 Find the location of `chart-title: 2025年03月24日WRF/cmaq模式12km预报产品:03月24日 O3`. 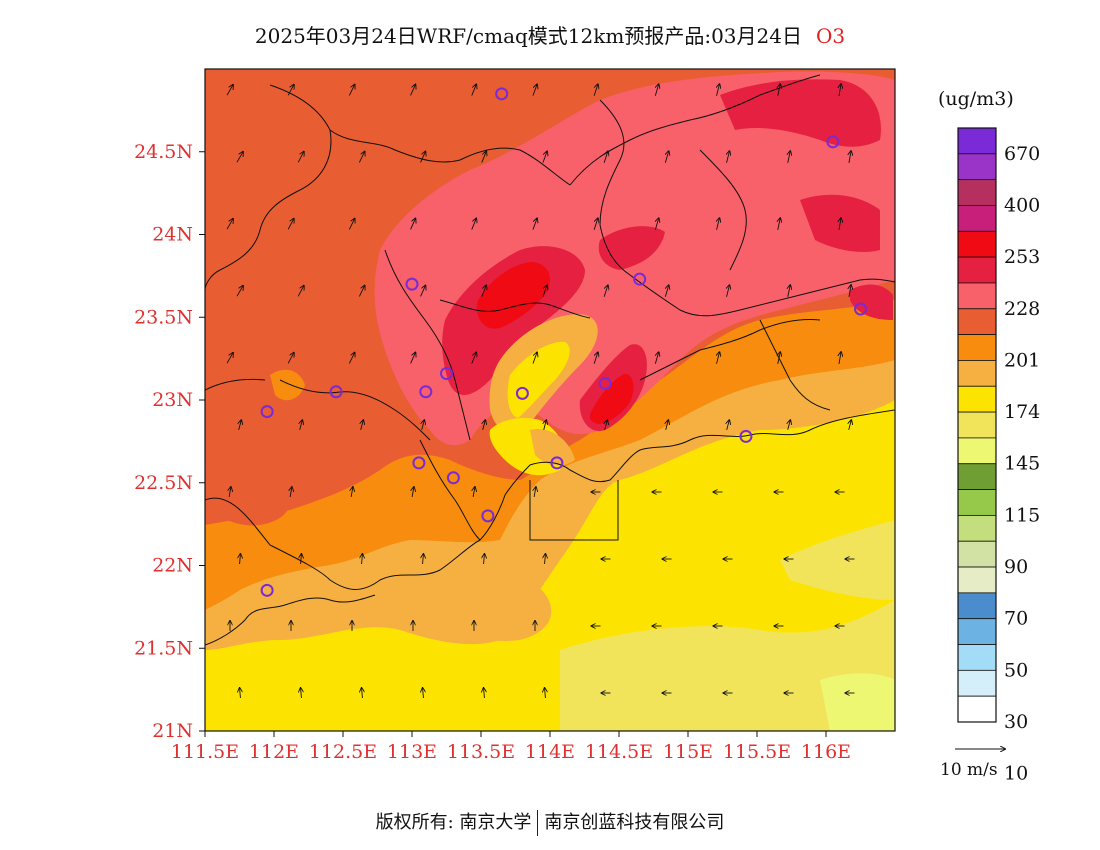

chart-title: 2025年03月24日WRF/cmaq模式12km预报产品:03月24日 O3 is located at coordinates (550, 34).